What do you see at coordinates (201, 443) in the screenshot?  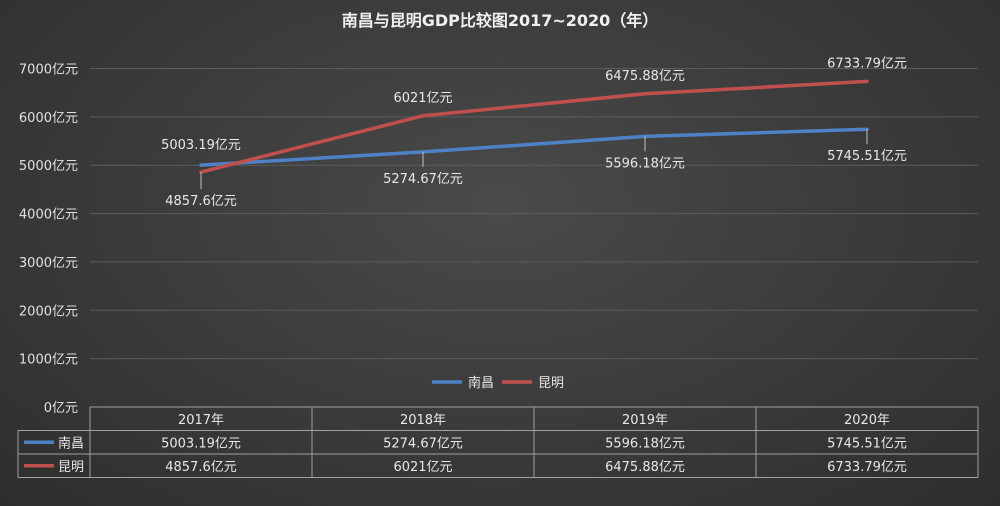 I see `table-cell: 5003.19亿元` at bounding box center [201, 443].